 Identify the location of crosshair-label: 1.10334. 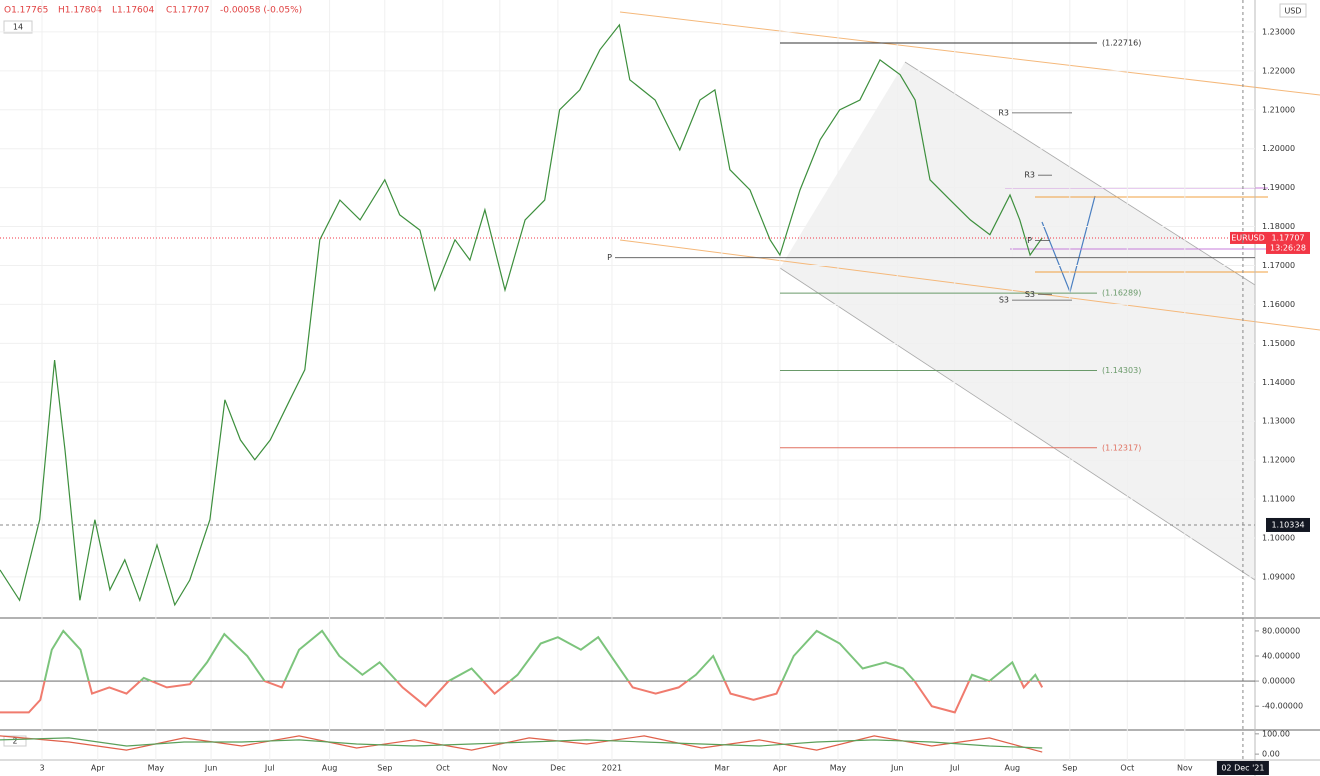
(1287, 524).